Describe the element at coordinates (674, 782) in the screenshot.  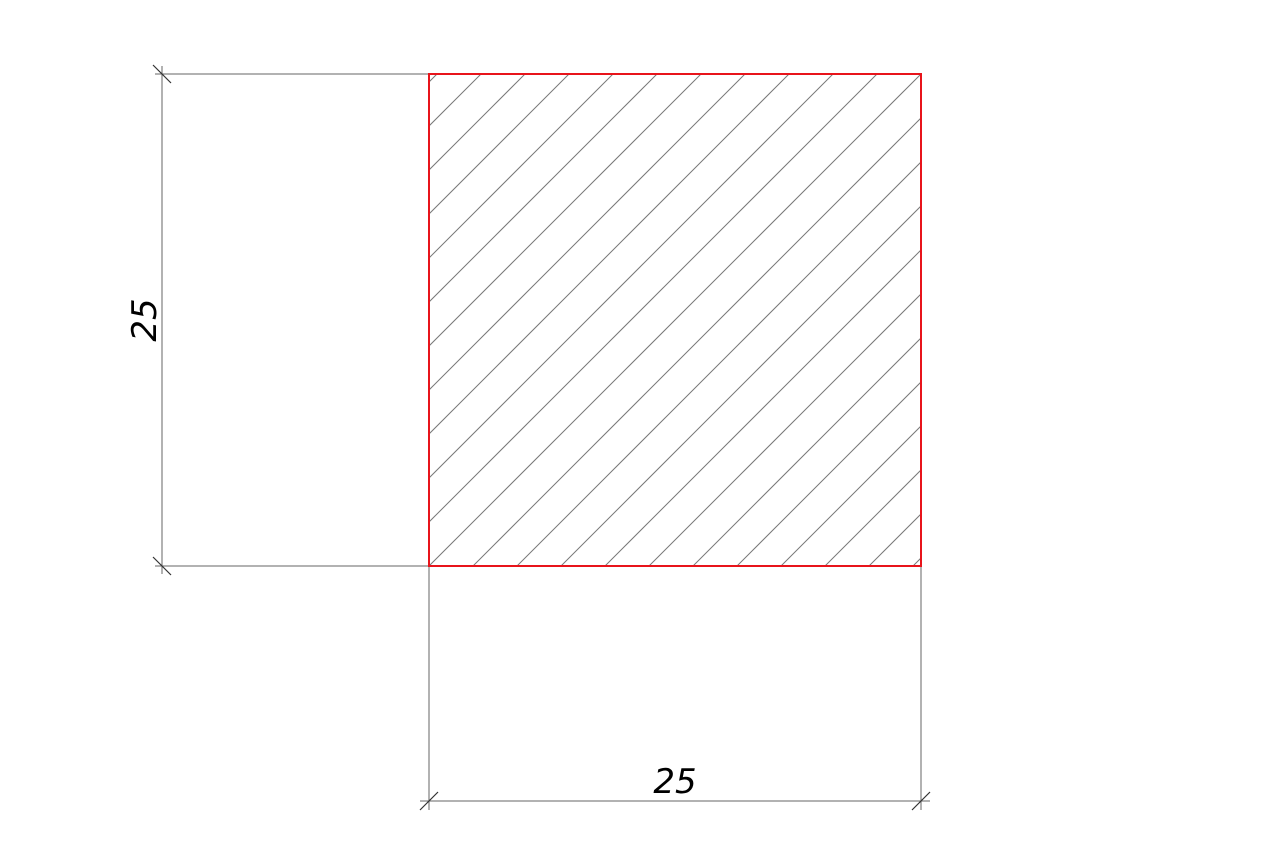
I see `horizontal-dim-label: 25` at that location.